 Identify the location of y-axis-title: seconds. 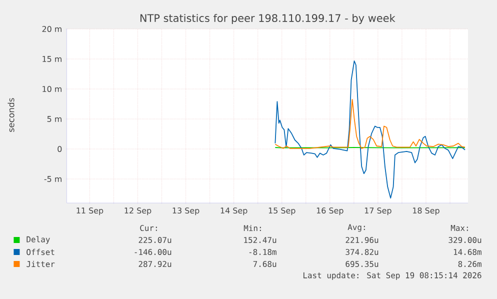
(11, 115).